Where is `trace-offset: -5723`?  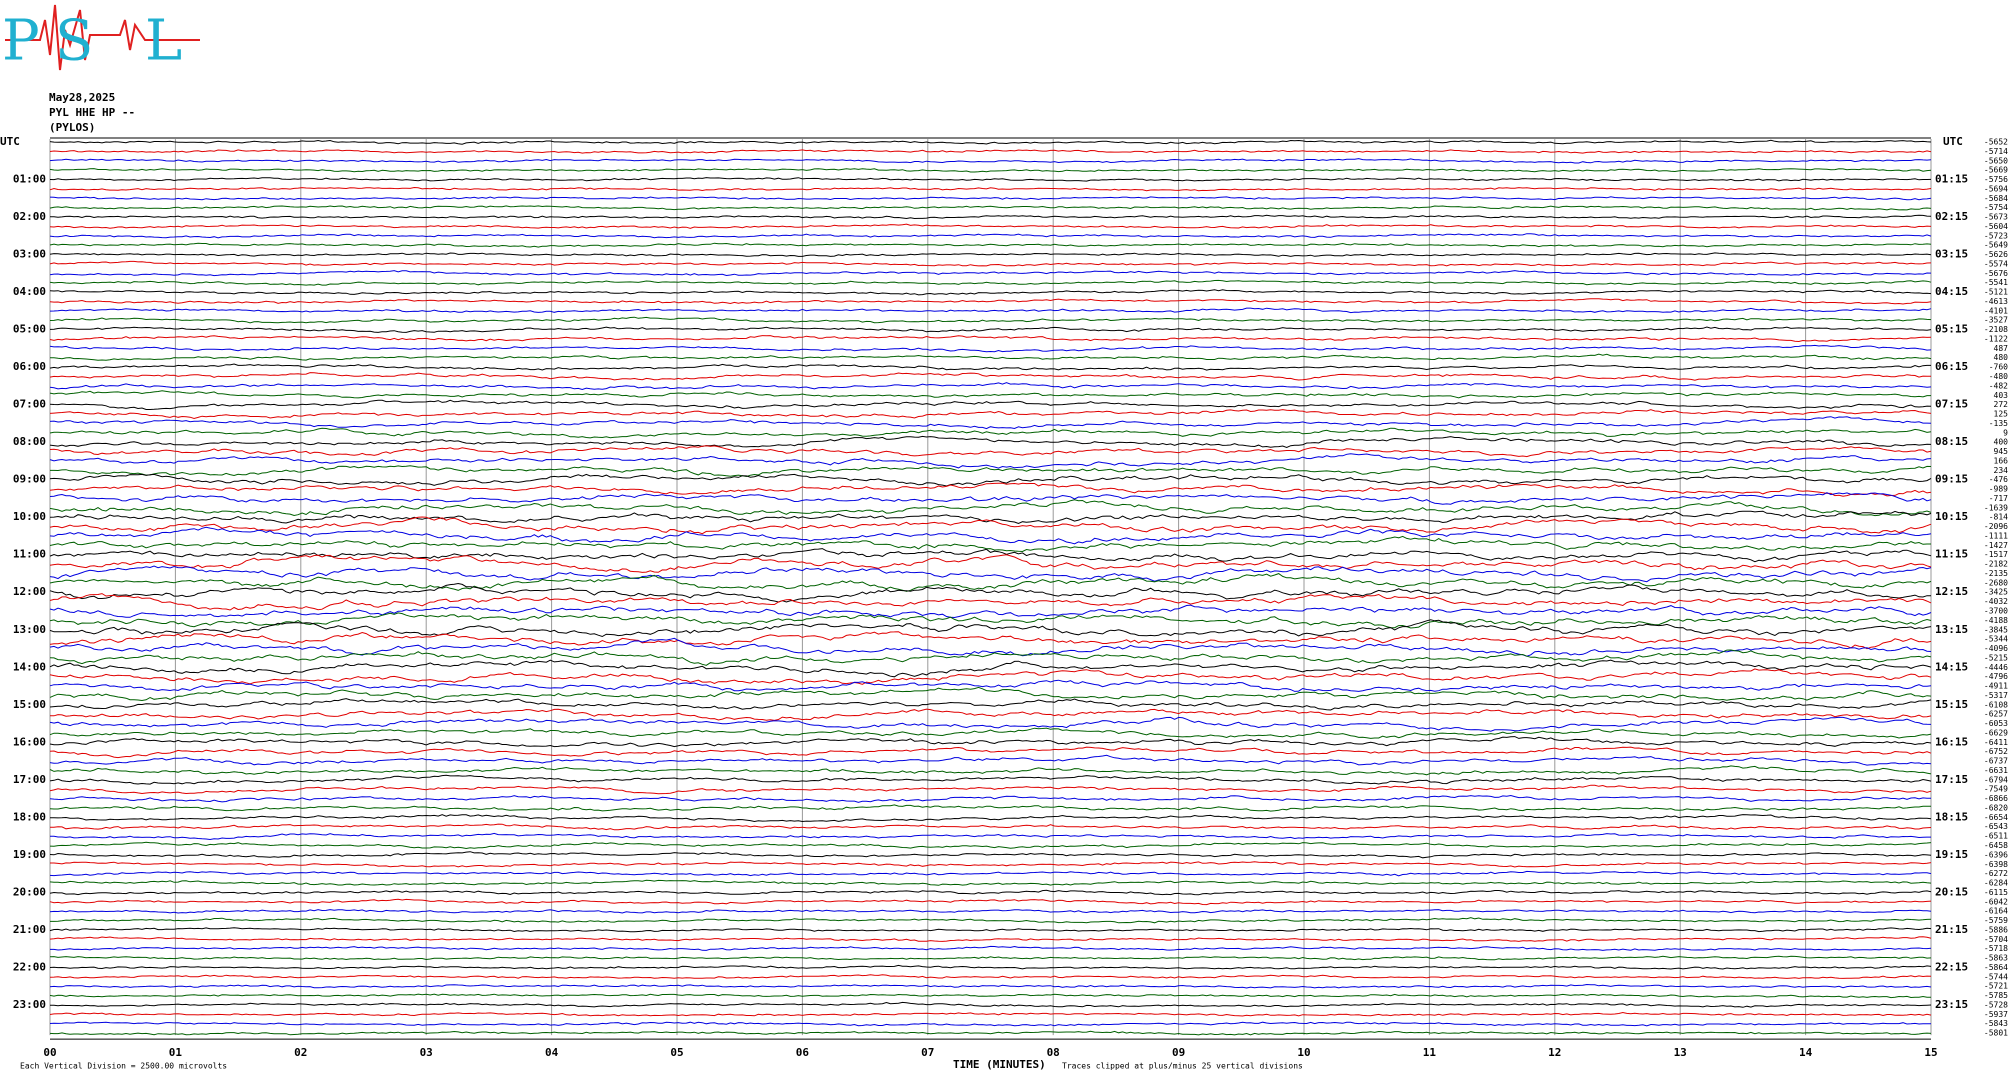
trace-offset: -5723 is located at coordinates (1996, 235).